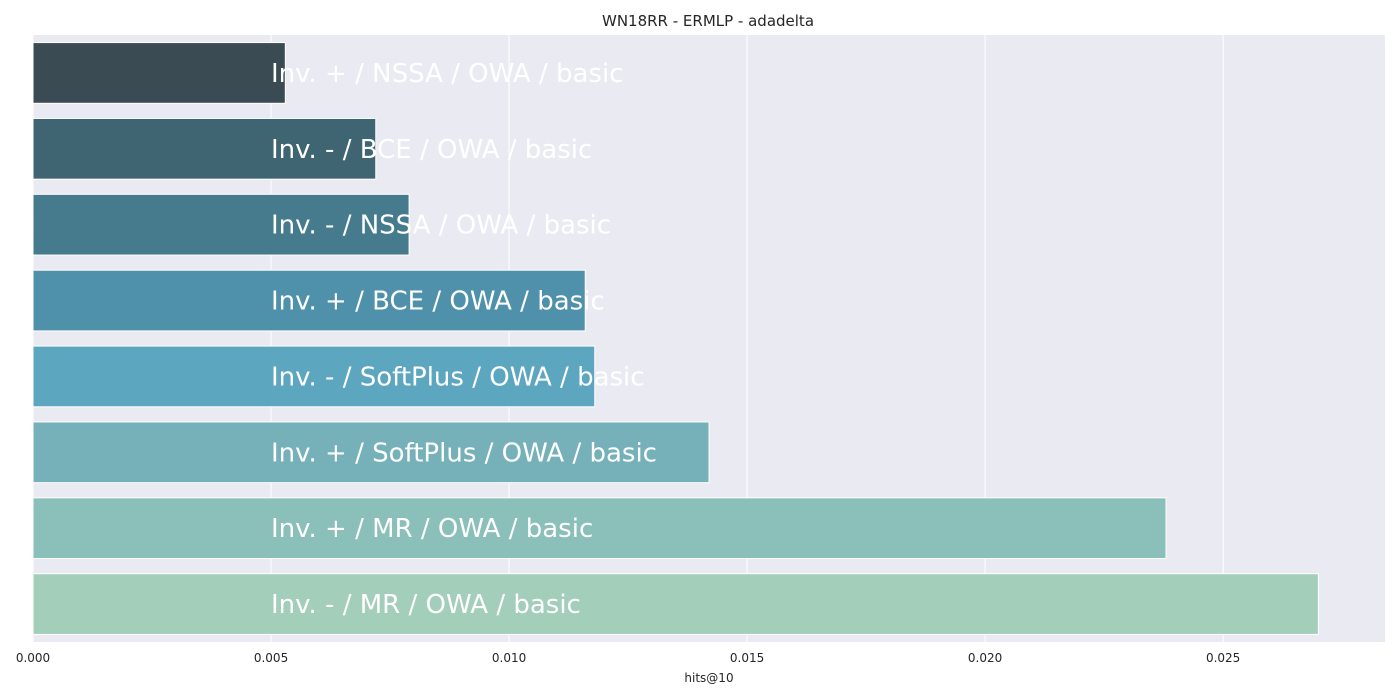 The height and width of the screenshot is (700, 1400). Describe the element at coordinates (458, 377) in the screenshot. I see `bar-label: Inv. - / SoftPlus / OWA / basic` at that location.